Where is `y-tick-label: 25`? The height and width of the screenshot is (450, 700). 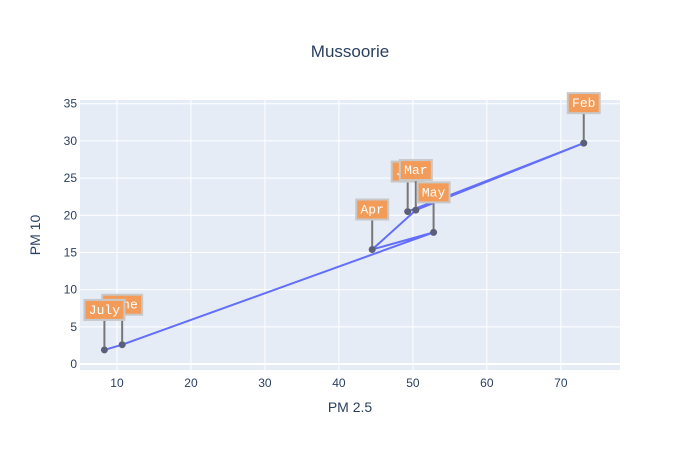
y-tick-label: 25 is located at coordinates (71, 178).